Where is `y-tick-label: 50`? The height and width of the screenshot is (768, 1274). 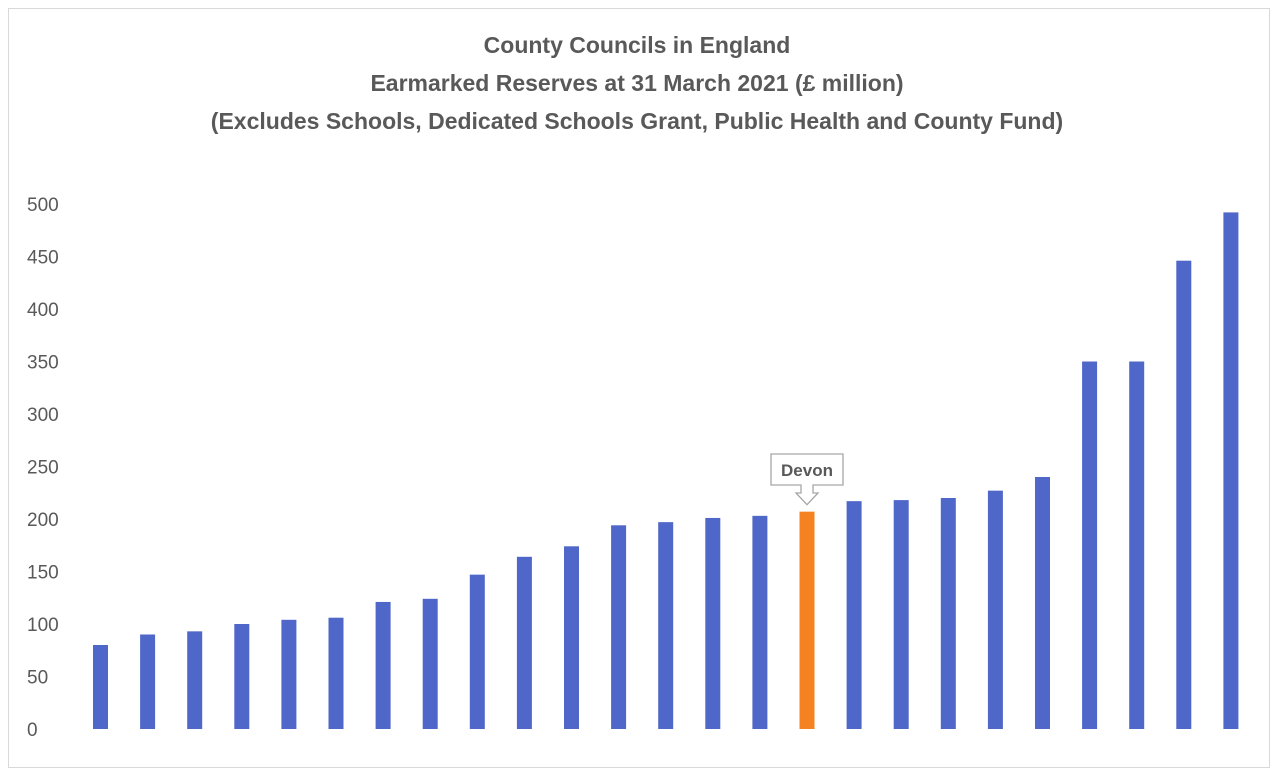
y-tick-label: 50 is located at coordinates (37, 678).